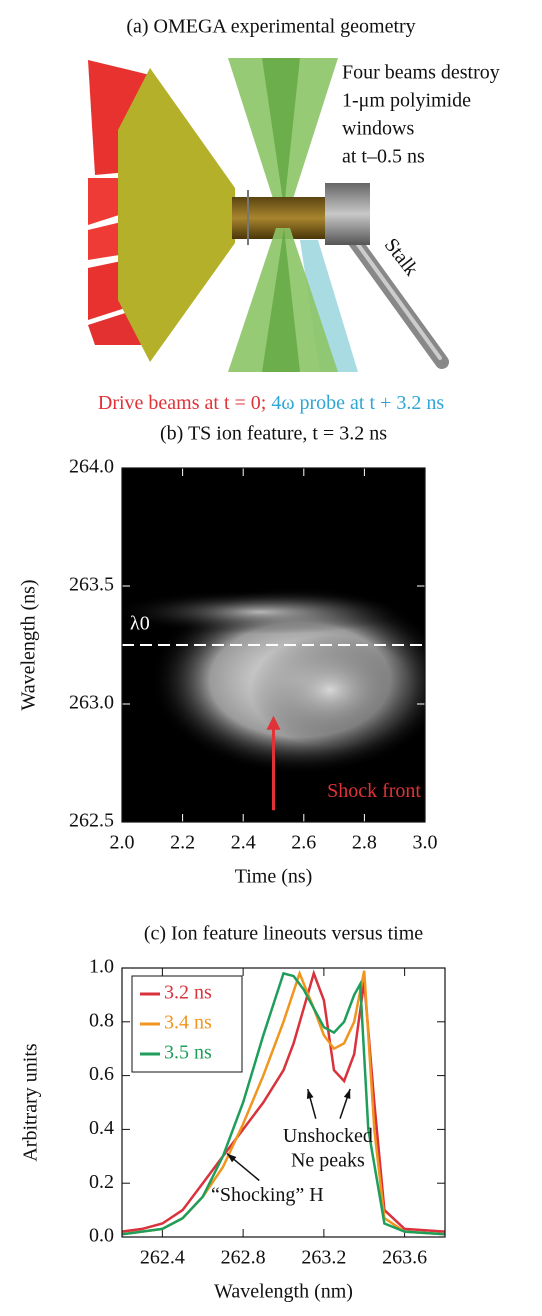  Describe the element at coordinates (283, 1292) in the screenshot. I see `x-axis-label: Wavelength (nm)` at that location.